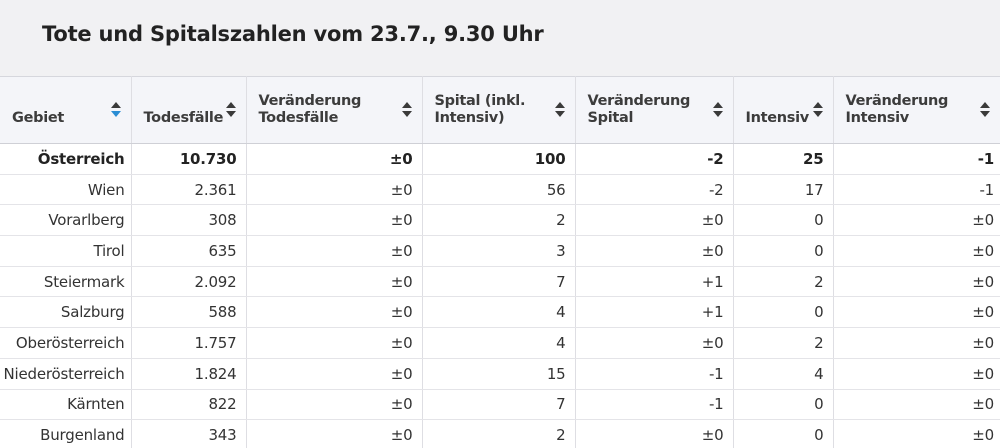  I want to click on cell-todesfaelle: 2.361, so click(189, 190).